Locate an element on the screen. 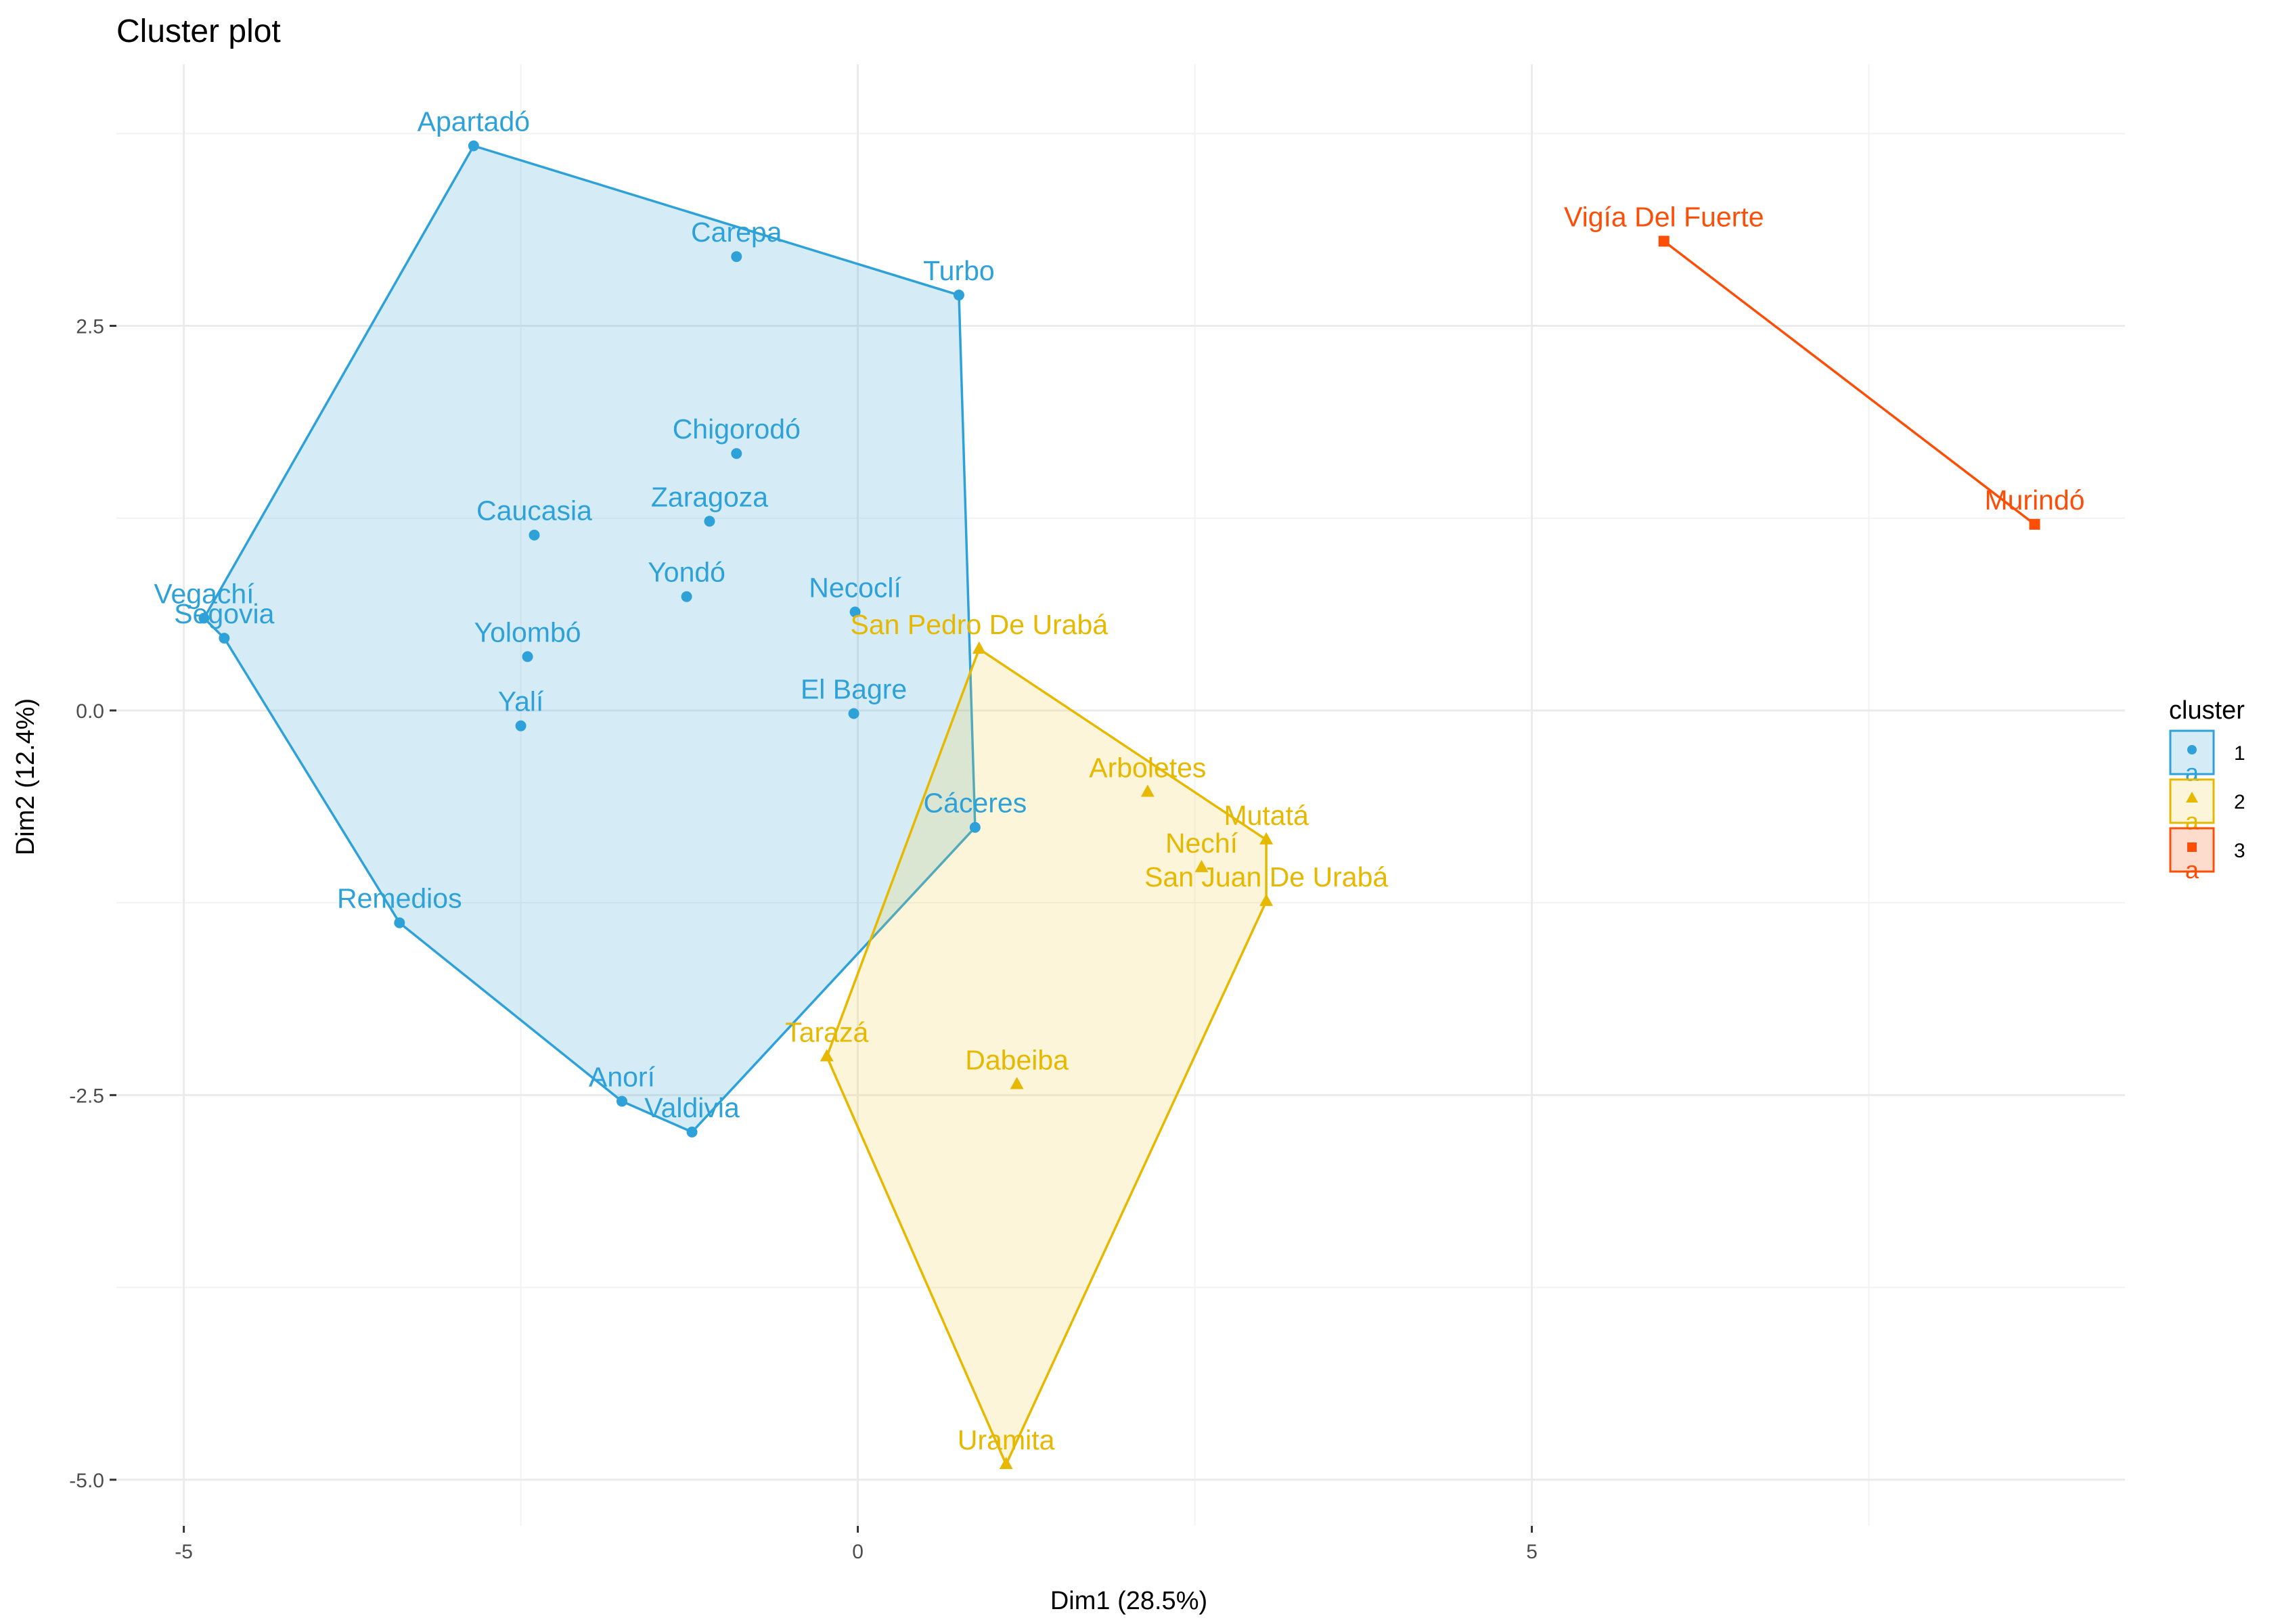 This screenshot has width=2284, height=1624. point-label: El Bagre is located at coordinates (854, 688).